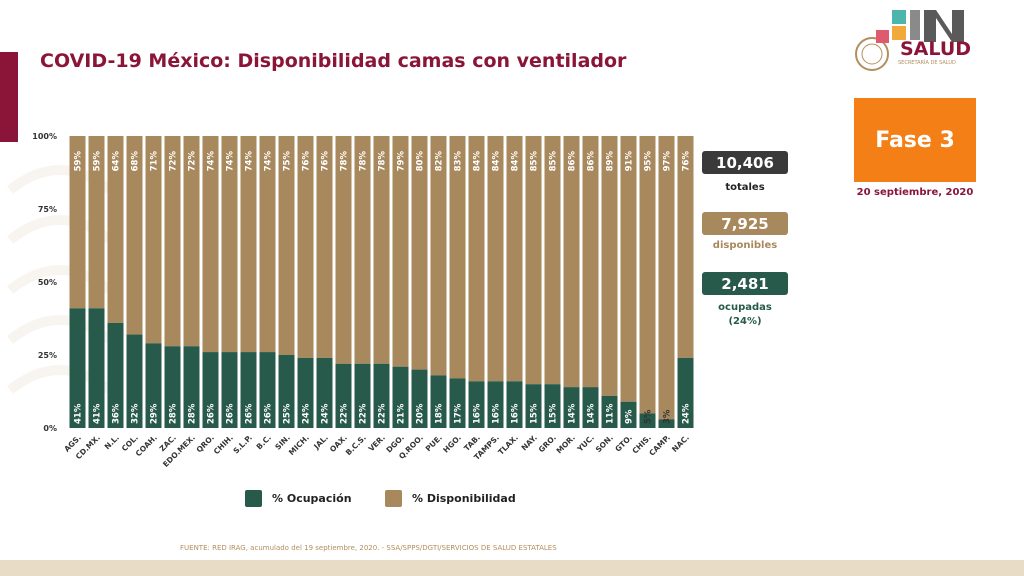  I want to click on category-label: COAH., so click(146, 445).